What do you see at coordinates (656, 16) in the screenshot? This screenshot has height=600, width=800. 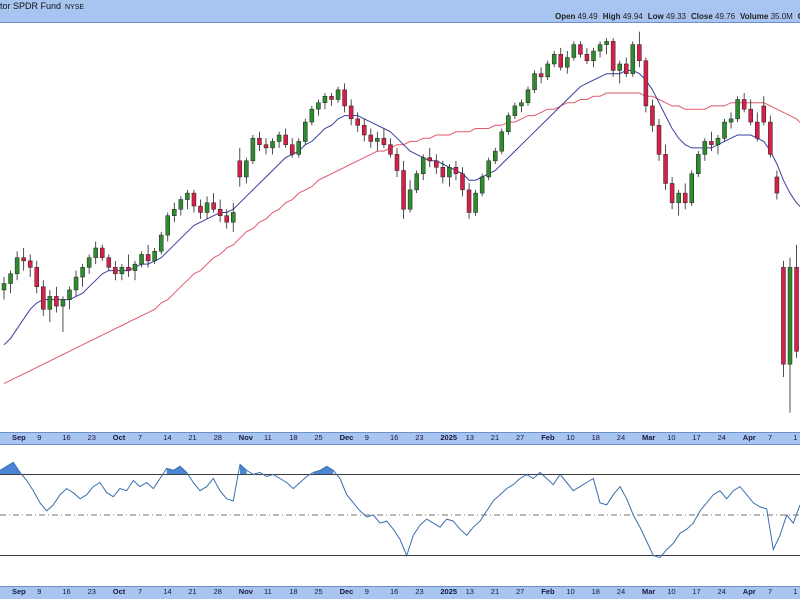 I see `ohlc-label: Low` at bounding box center [656, 16].